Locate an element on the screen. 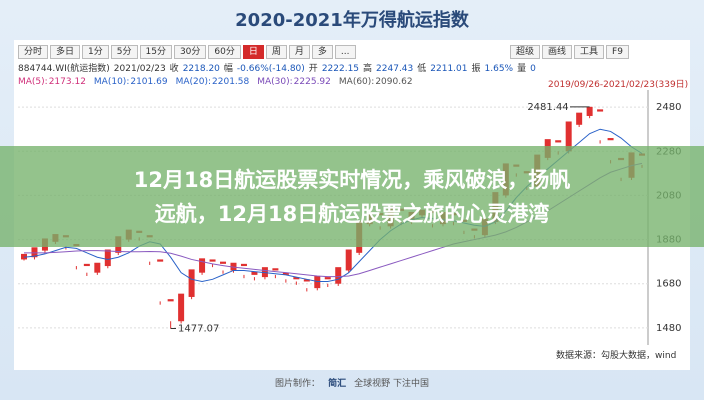 This screenshot has width=704, height=400. ma-value: 2090.62 is located at coordinates (394, 82).